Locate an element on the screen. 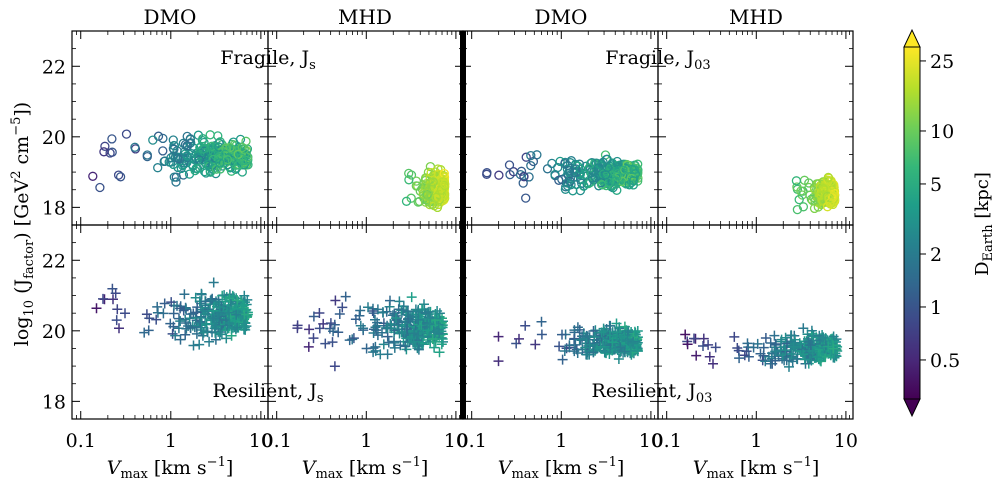  annotation-fragile-j03: Fragile, J03 is located at coordinates (657, 60).